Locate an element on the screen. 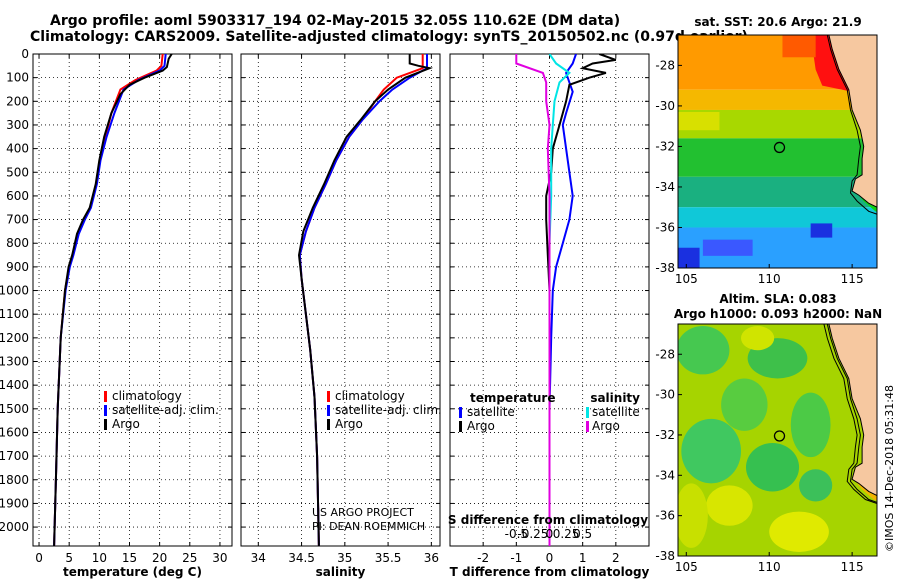 The image size is (900, 580). x-axis-label: temperature (deg C) is located at coordinates (132, 572).